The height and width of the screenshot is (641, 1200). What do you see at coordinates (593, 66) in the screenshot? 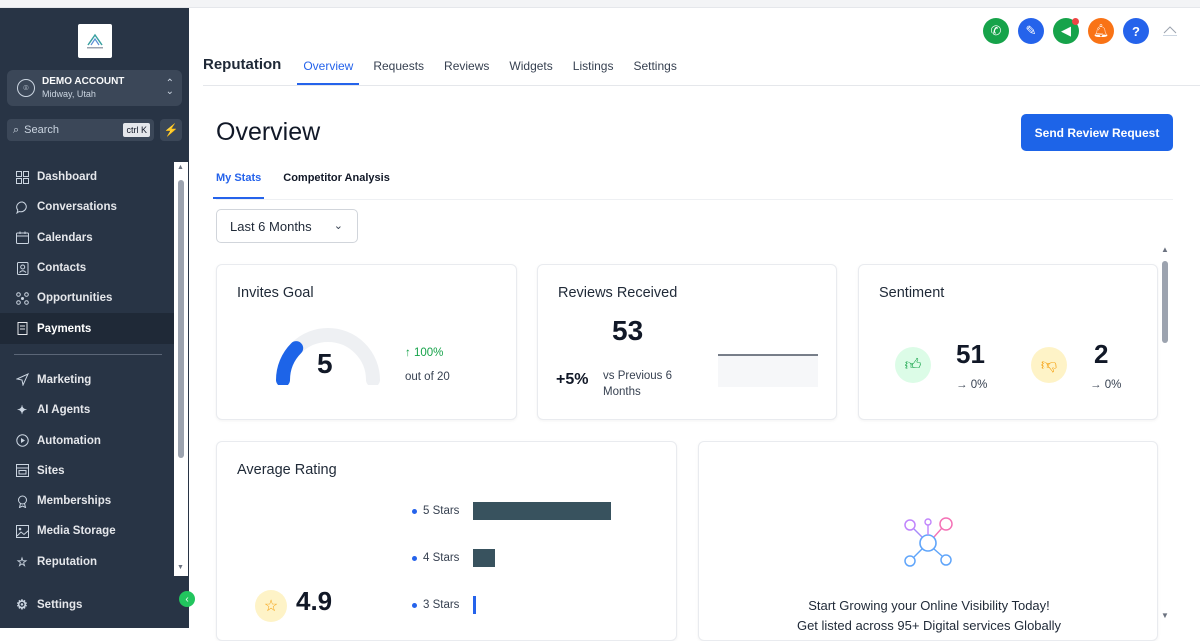
I see `tab-listings: Listings` at bounding box center [593, 66].